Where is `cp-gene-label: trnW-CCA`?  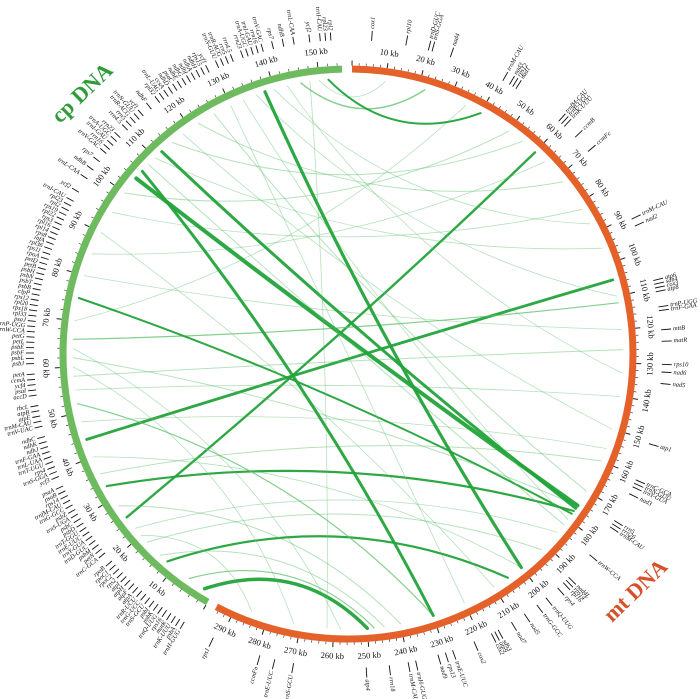
cp-gene-label: trnW-CCA is located at coordinates (12, 330).